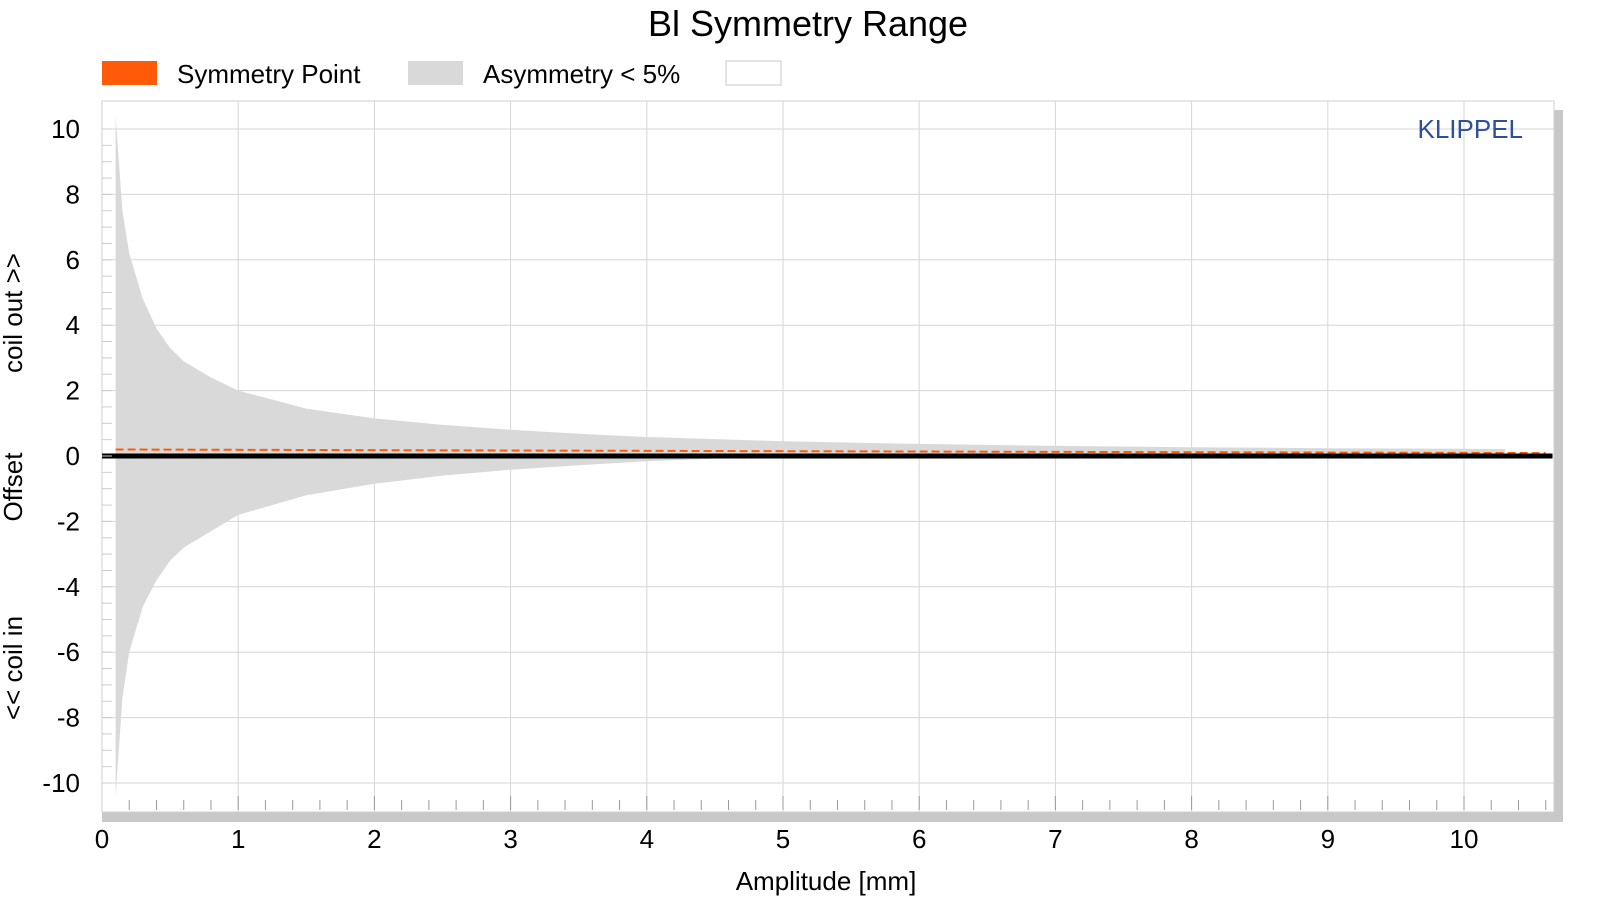  What do you see at coordinates (73, 260) in the screenshot?
I see `y-tick-label: 6` at bounding box center [73, 260].